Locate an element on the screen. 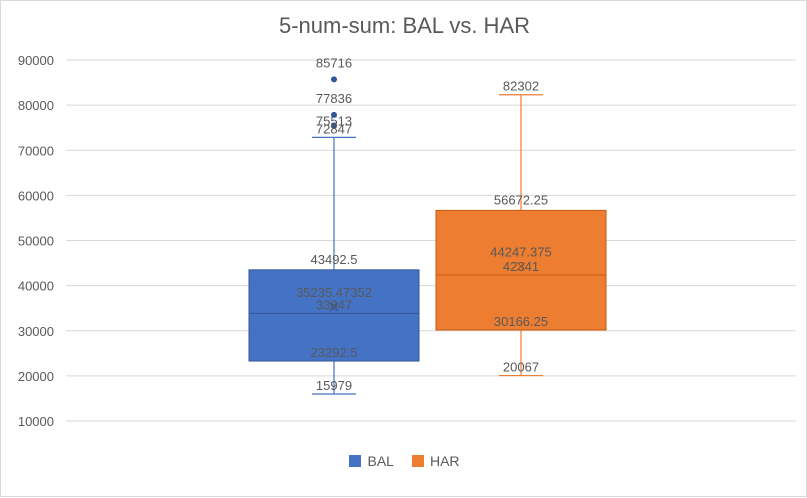  legend: BAL HAR is located at coordinates (404, 461).